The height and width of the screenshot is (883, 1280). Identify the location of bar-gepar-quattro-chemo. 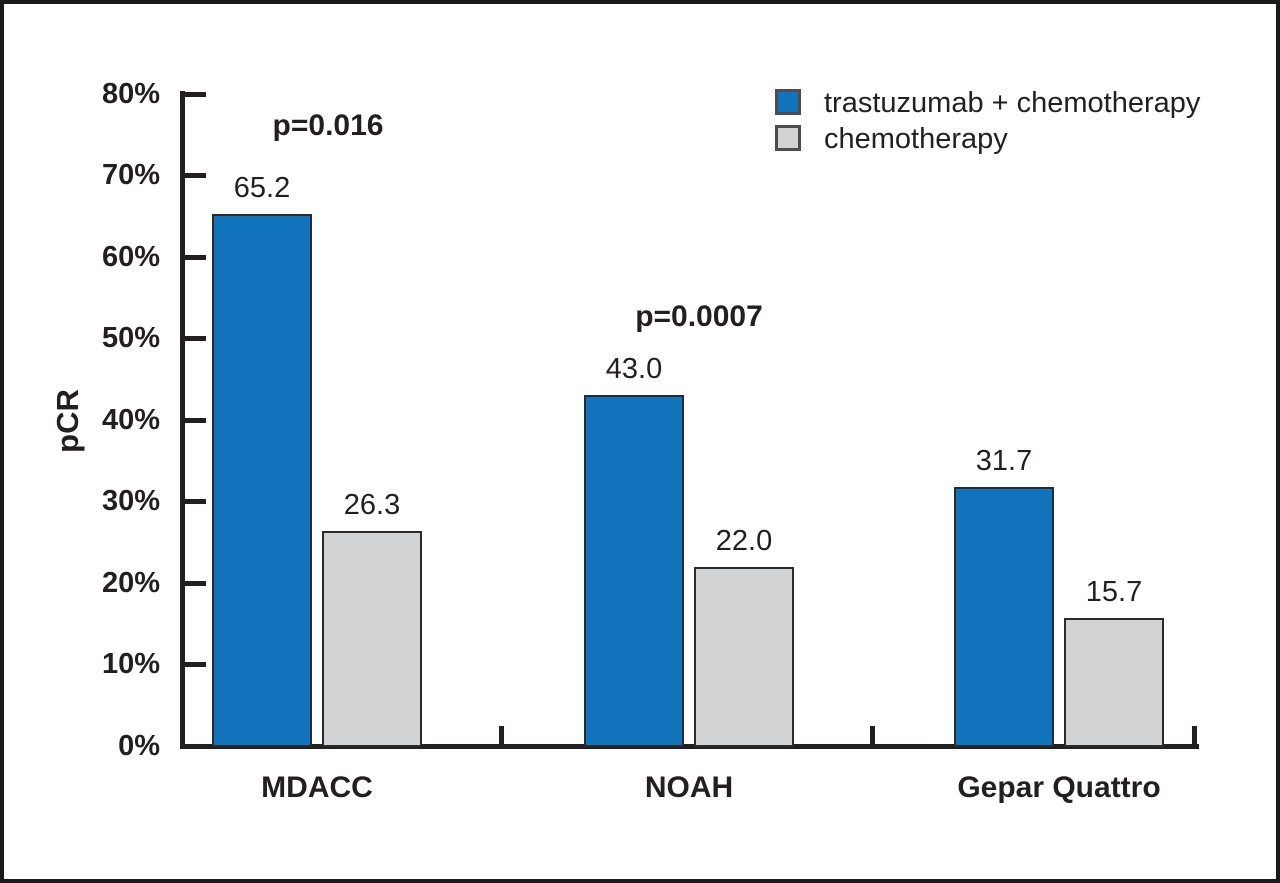
(1114, 682).